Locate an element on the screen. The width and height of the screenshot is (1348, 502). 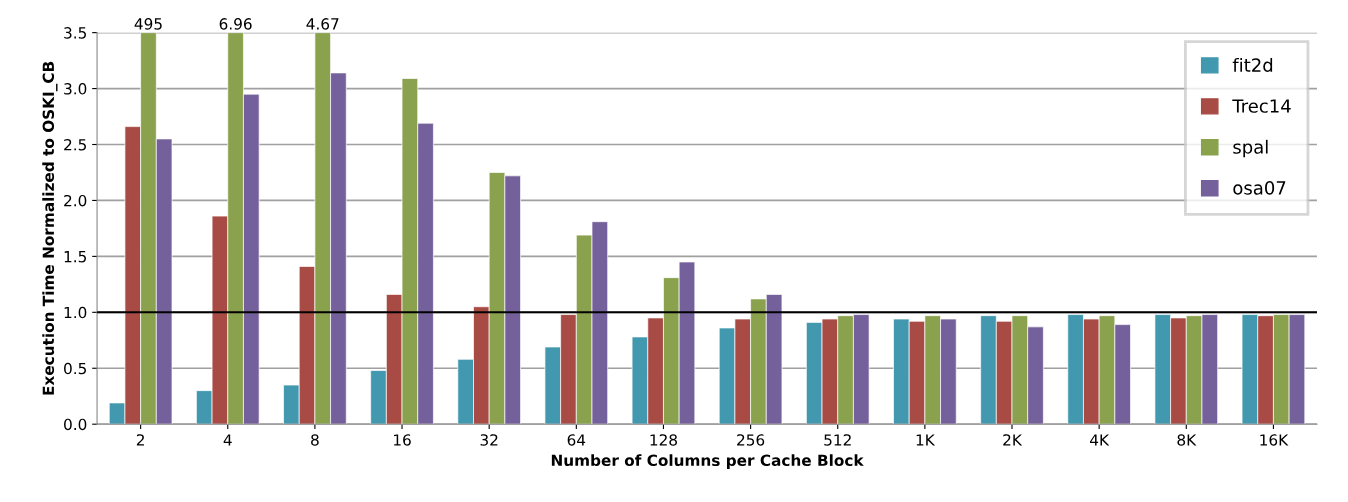
y-axis-title: Execution Time Normalized to OSKI_CB is located at coordinates (50, 228).